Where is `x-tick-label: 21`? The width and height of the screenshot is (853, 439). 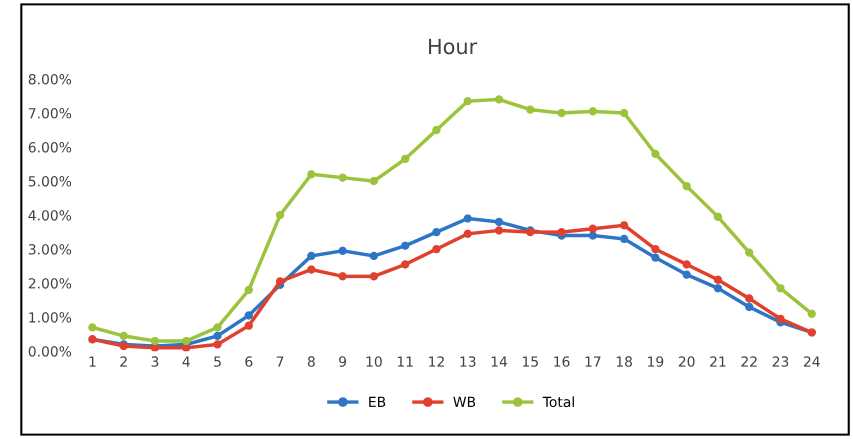
x-tick-label: 21 is located at coordinates (718, 361).